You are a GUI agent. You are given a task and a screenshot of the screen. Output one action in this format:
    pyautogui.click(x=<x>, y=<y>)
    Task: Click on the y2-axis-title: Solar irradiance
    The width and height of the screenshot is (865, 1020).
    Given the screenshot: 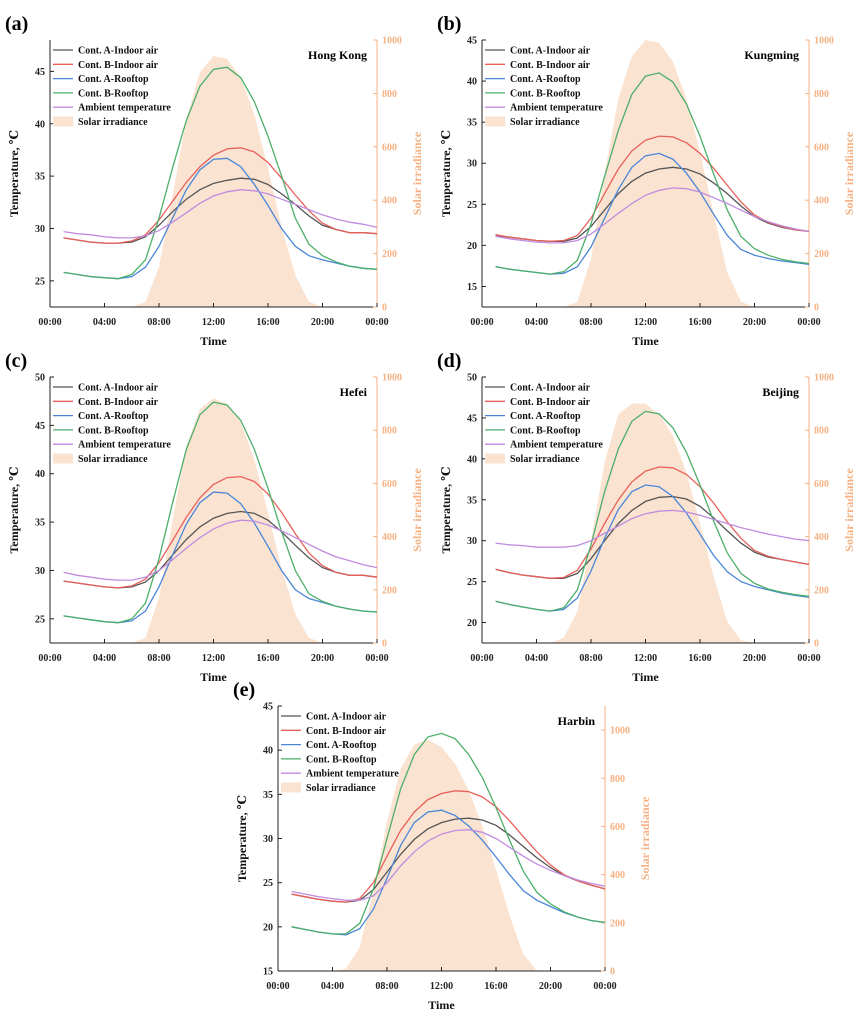 What is the action you would take?
    pyautogui.click(x=849, y=510)
    